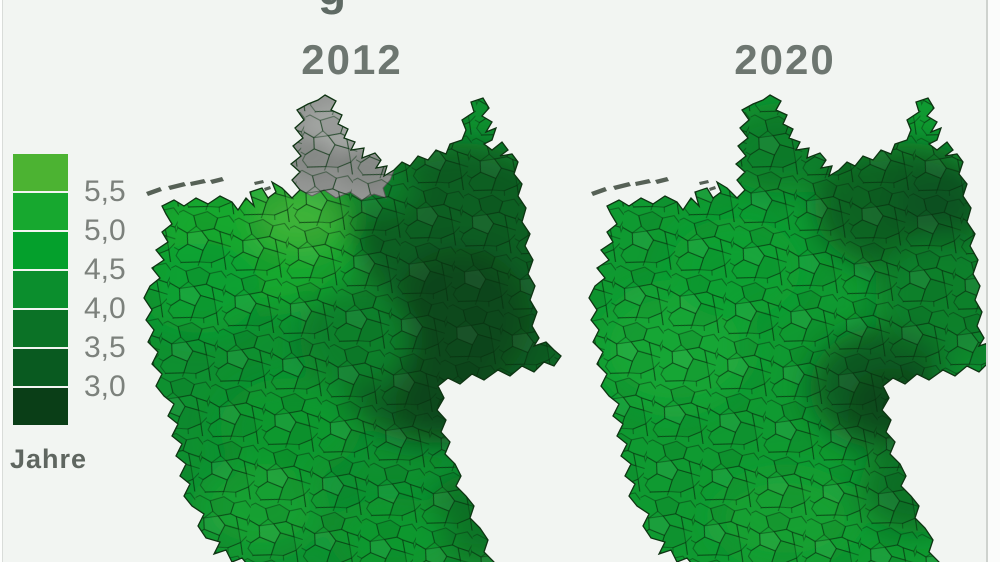 The height and width of the screenshot is (562, 1000). What do you see at coordinates (70, 281) in the screenshot?
I see `legend-color-scale: 5,5 5,0 4,5 4,0 3,5 3,0 Jahre` at bounding box center [70, 281].